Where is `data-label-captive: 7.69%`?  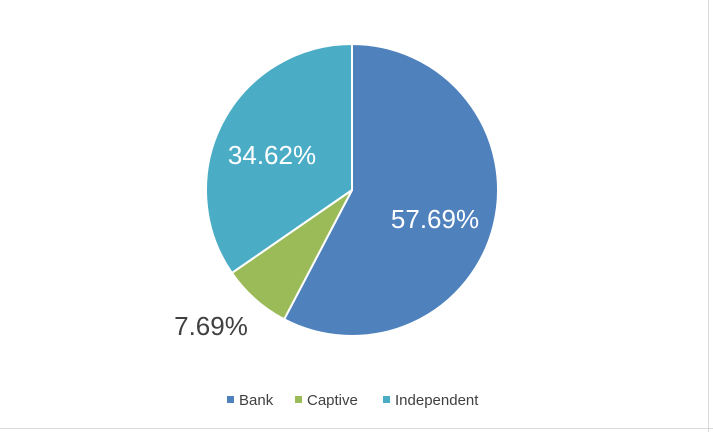 data-label-captive: 7.69% is located at coordinates (211, 326).